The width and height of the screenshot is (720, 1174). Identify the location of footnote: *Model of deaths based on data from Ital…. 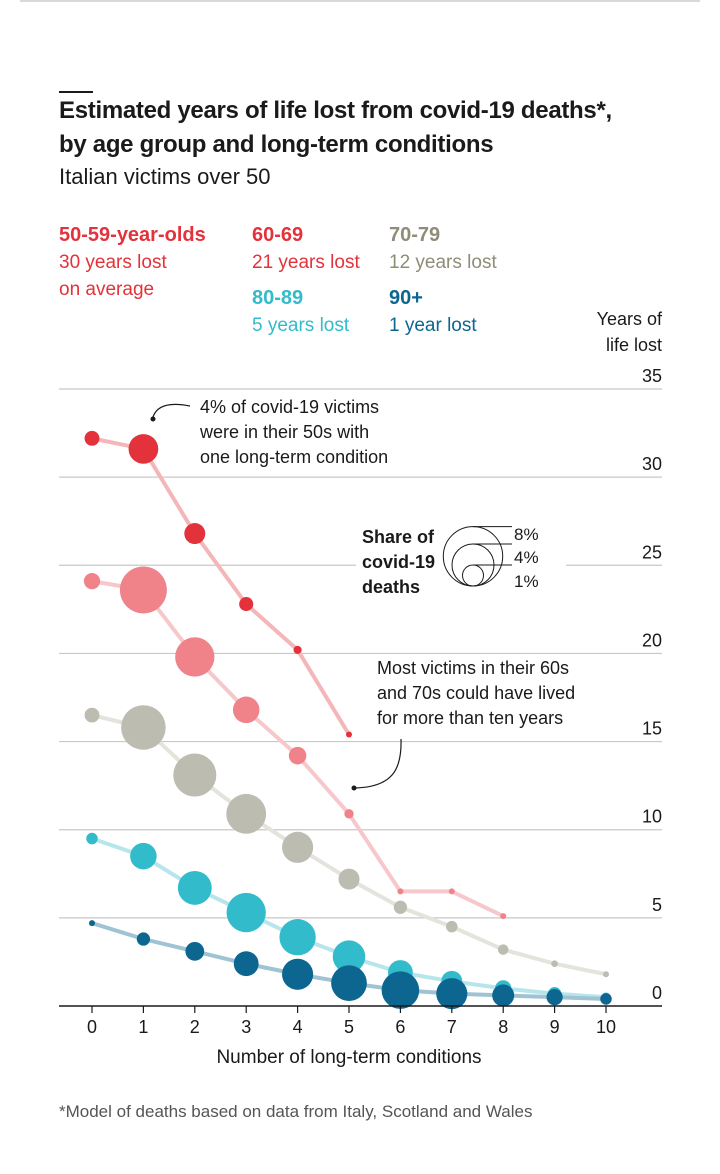
(296, 1111).